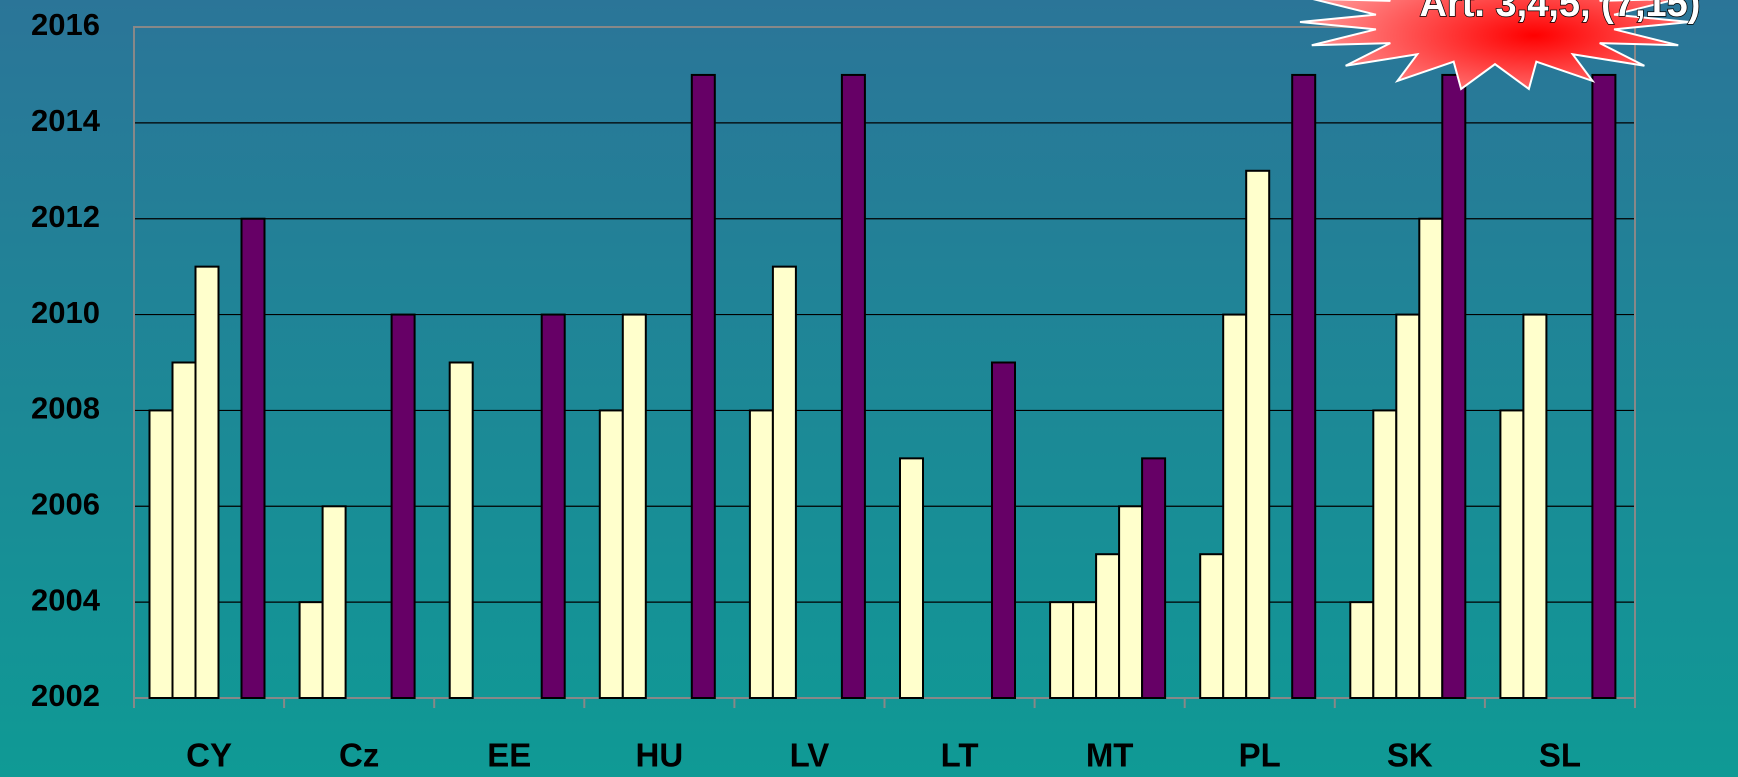 This screenshot has height=777, width=1738. I want to click on x-tick-label: Cz, so click(359, 755).